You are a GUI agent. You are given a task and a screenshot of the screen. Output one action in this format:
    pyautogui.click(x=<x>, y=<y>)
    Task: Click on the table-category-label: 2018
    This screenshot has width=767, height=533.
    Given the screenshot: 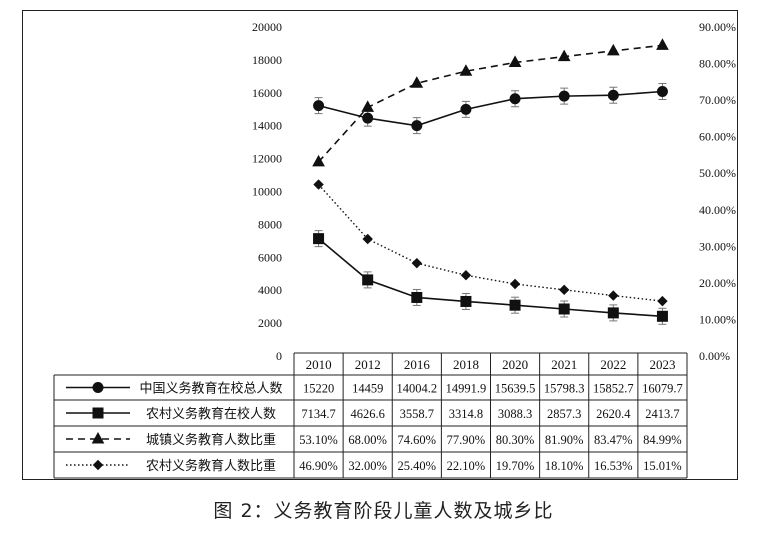 What is the action you would take?
    pyautogui.click(x=466, y=364)
    